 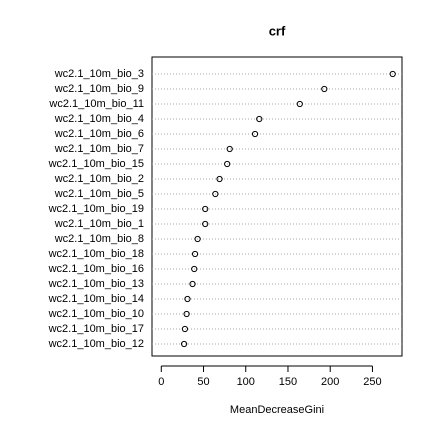 What do you see at coordinates (99, 74) in the screenshot?
I see `y-tick-label: wc2.1_10m_bio_3` at bounding box center [99, 74].